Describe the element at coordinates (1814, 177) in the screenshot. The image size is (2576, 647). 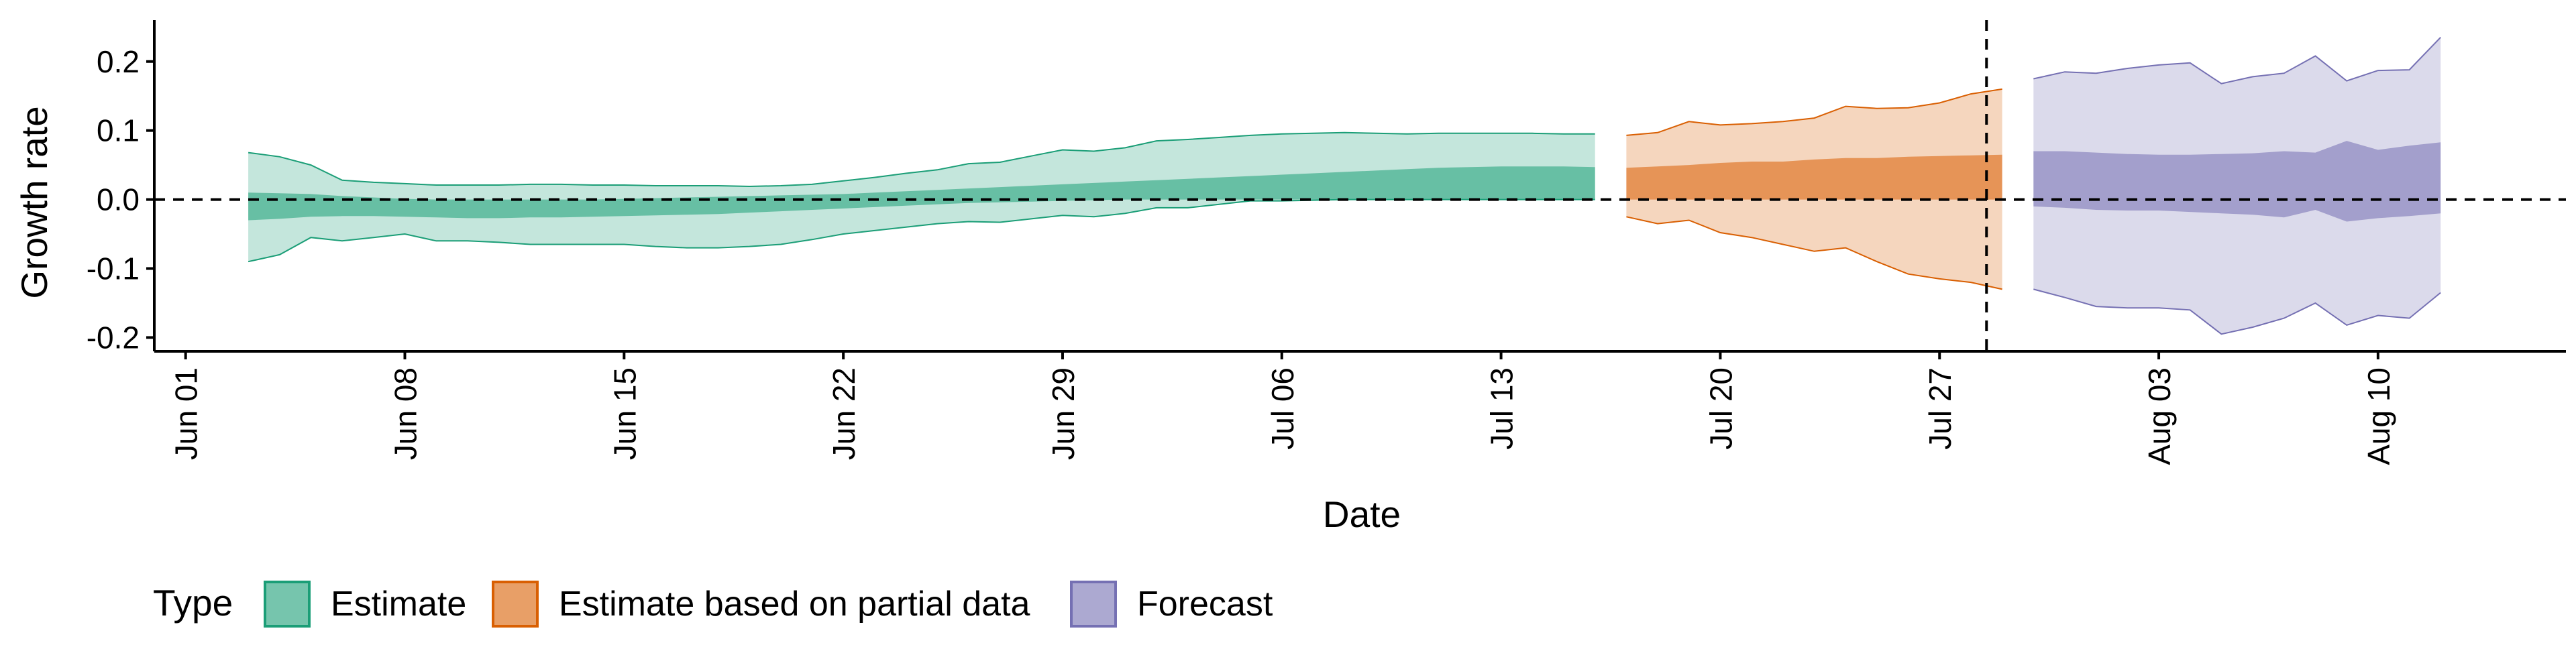
I see `series-2-inner-band` at that location.